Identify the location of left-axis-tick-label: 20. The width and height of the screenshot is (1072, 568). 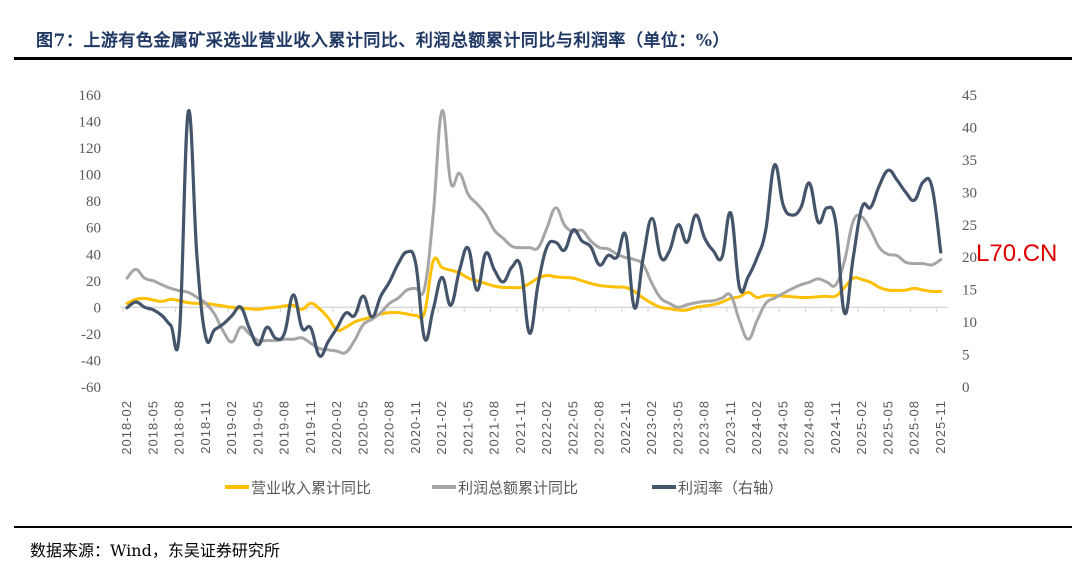
(93, 282).